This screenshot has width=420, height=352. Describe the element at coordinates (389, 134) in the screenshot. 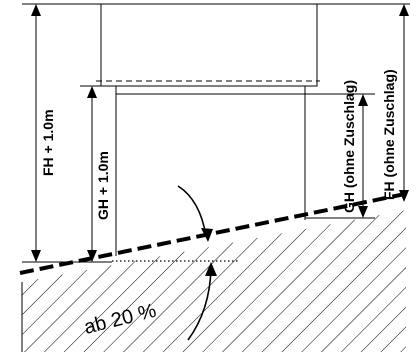

I see `fh-no-surcharge-label: FH (ohne Zuschlag)` at that location.